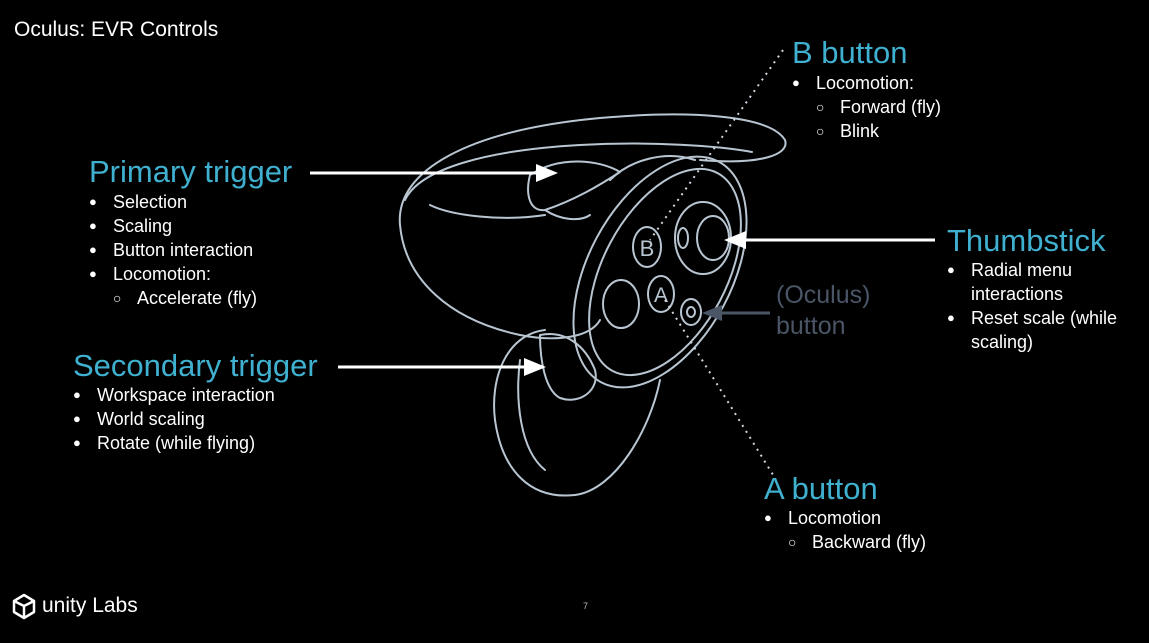 The height and width of the screenshot is (643, 1149). I want to click on list-item: Button interaction, so click(173, 250).